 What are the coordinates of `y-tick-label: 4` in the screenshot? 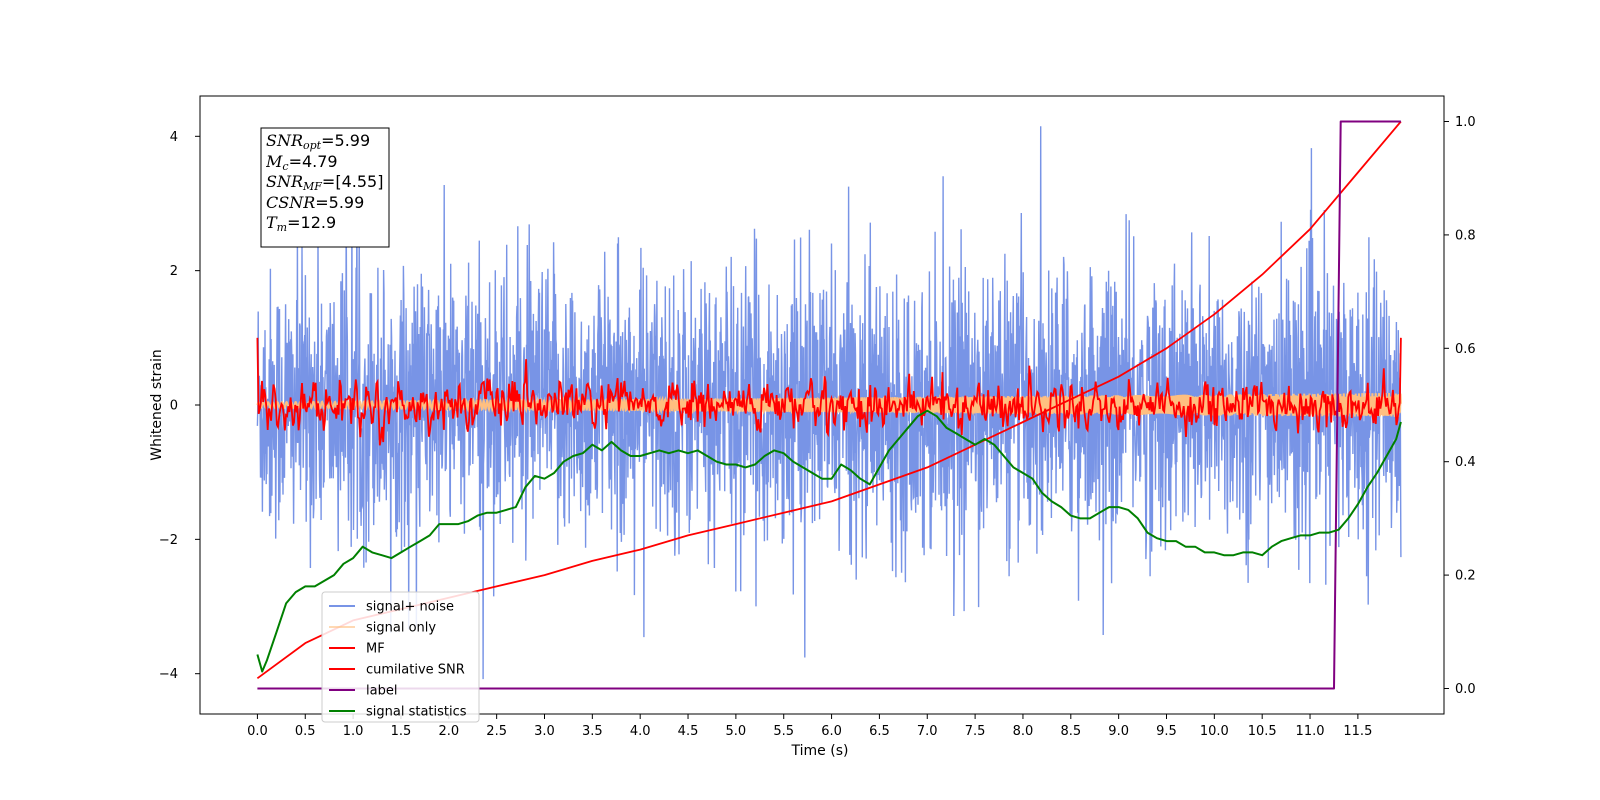 It's located at (174, 137).